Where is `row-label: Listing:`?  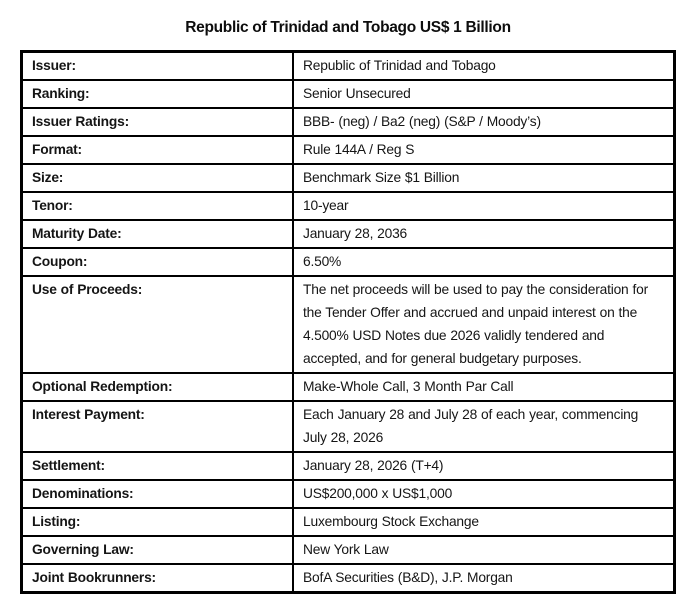
row-label: Listing: is located at coordinates (157, 522).